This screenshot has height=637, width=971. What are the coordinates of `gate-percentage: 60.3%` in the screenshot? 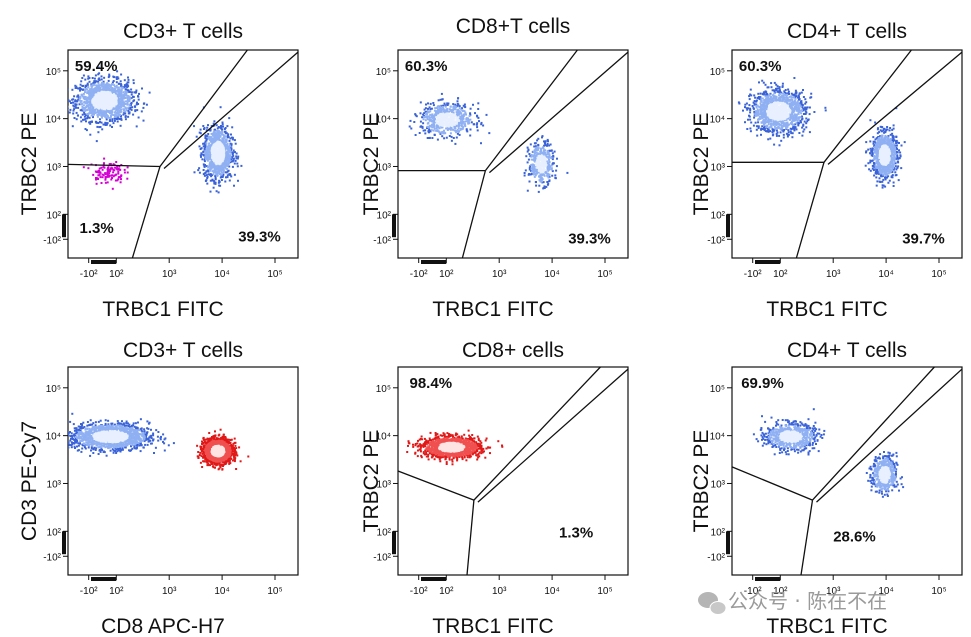 It's located at (426, 66).